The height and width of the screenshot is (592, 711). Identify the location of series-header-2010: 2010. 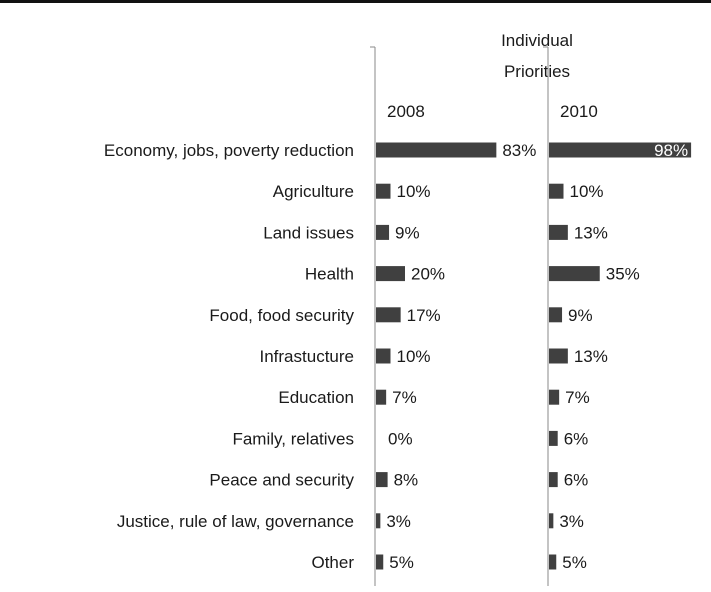
(579, 111).